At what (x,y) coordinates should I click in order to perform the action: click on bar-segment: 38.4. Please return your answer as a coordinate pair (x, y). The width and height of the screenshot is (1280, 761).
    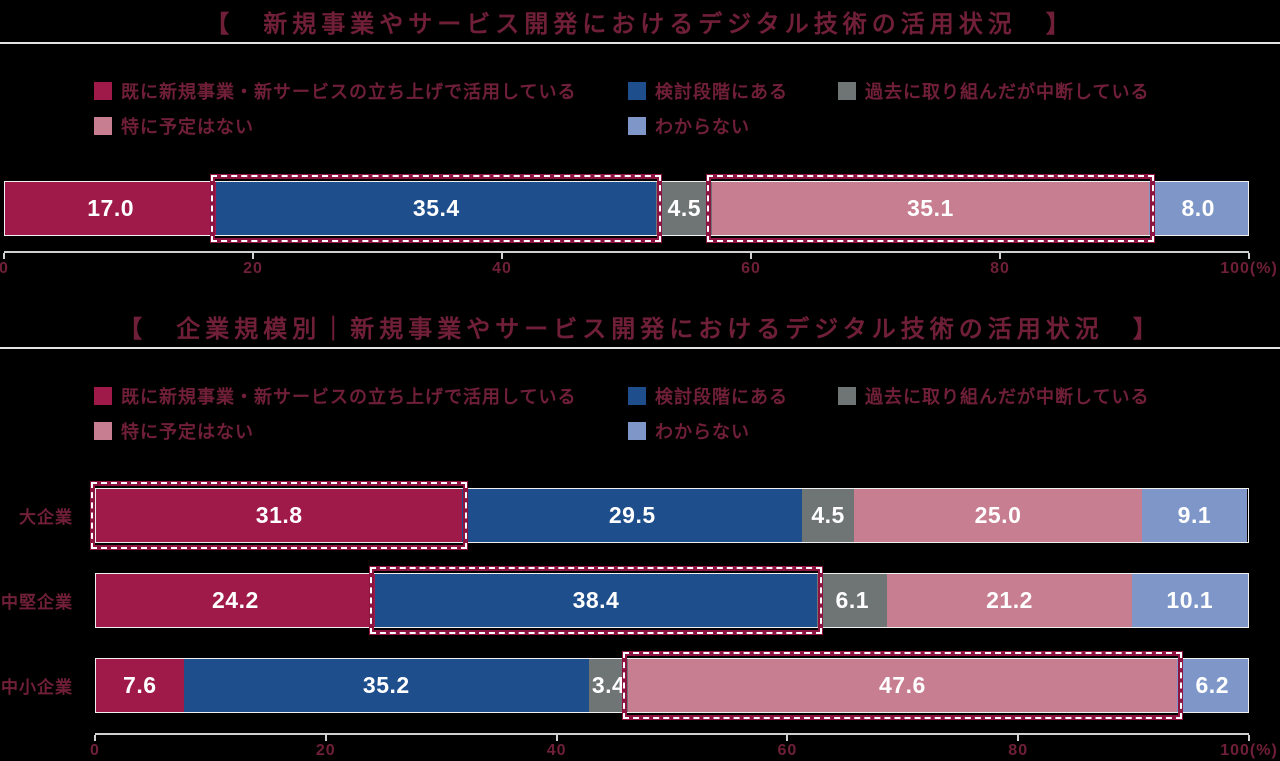
    Looking at the image, I should click on (596, 600).